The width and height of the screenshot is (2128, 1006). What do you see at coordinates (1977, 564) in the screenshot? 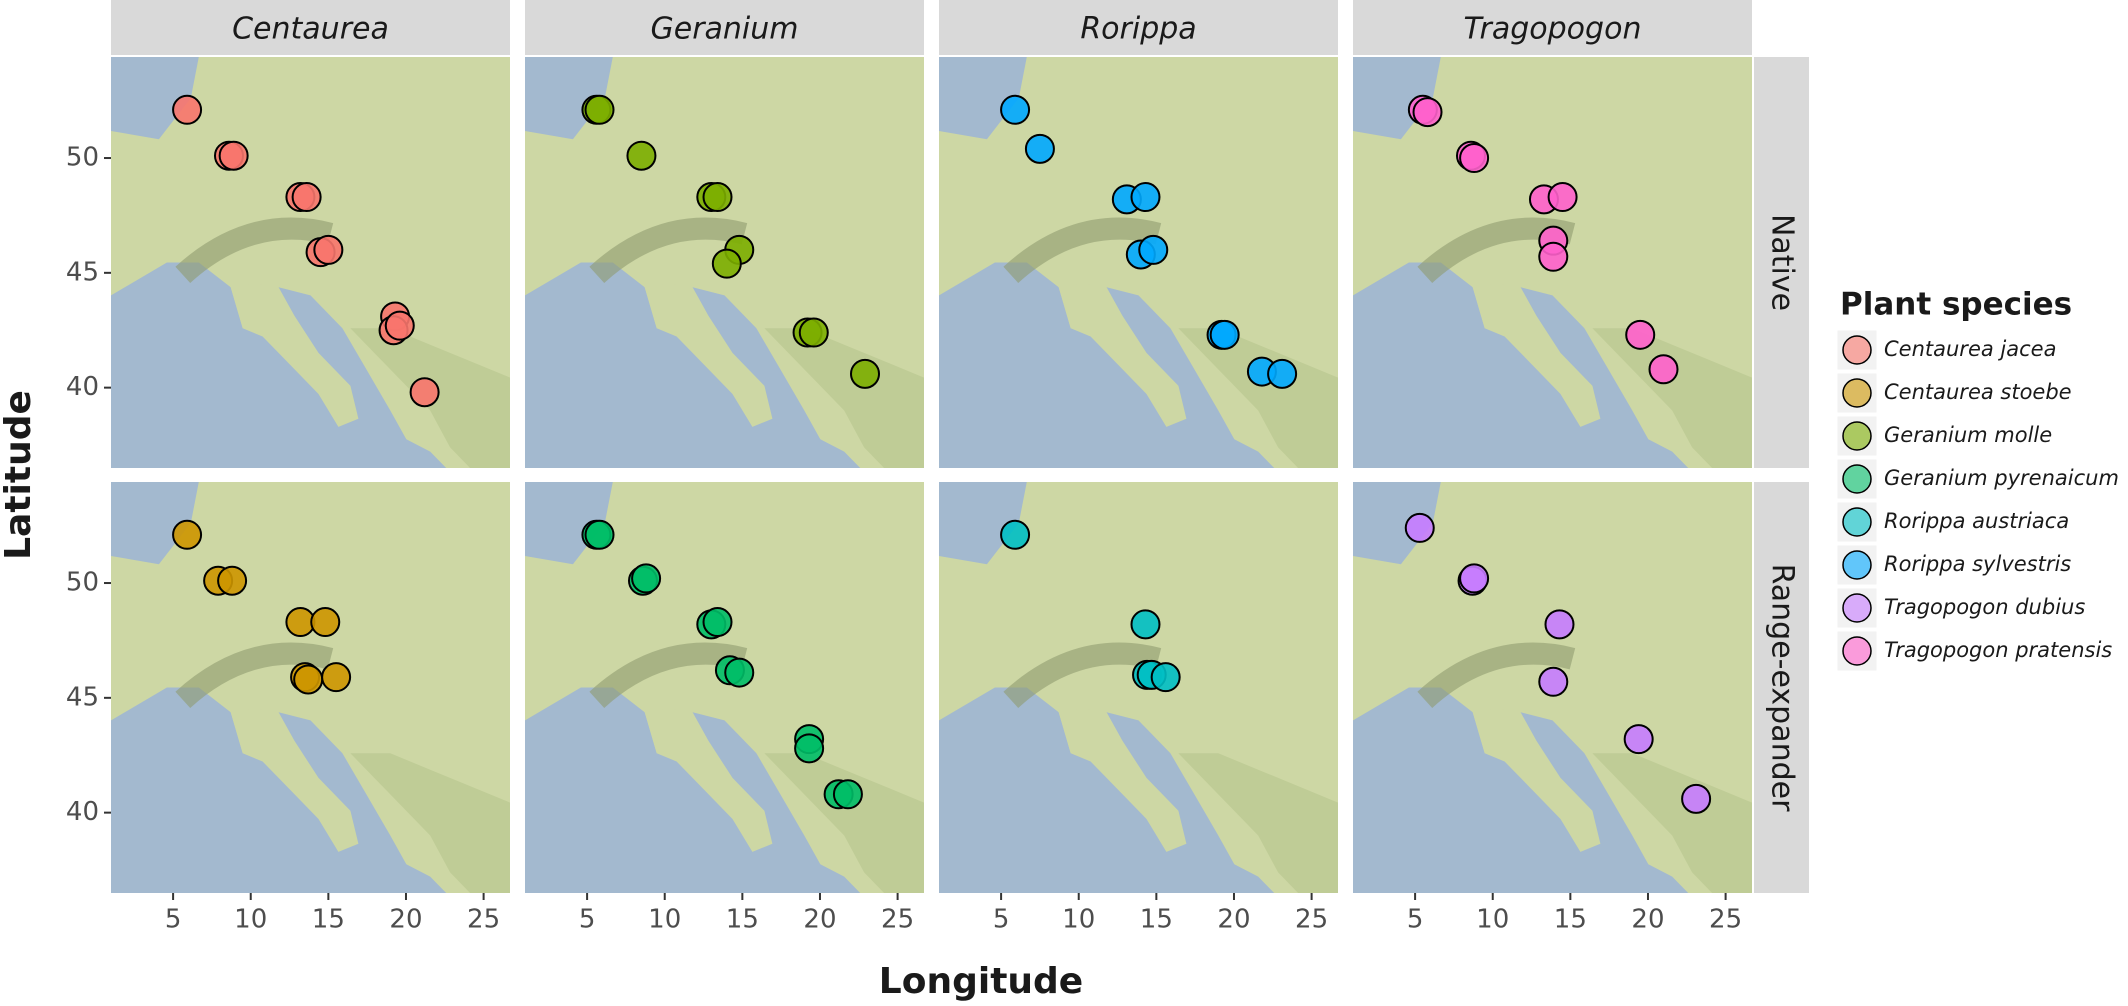
I see `legend-label: Rorippa sylvestris` at bounding box center [1977, 564].